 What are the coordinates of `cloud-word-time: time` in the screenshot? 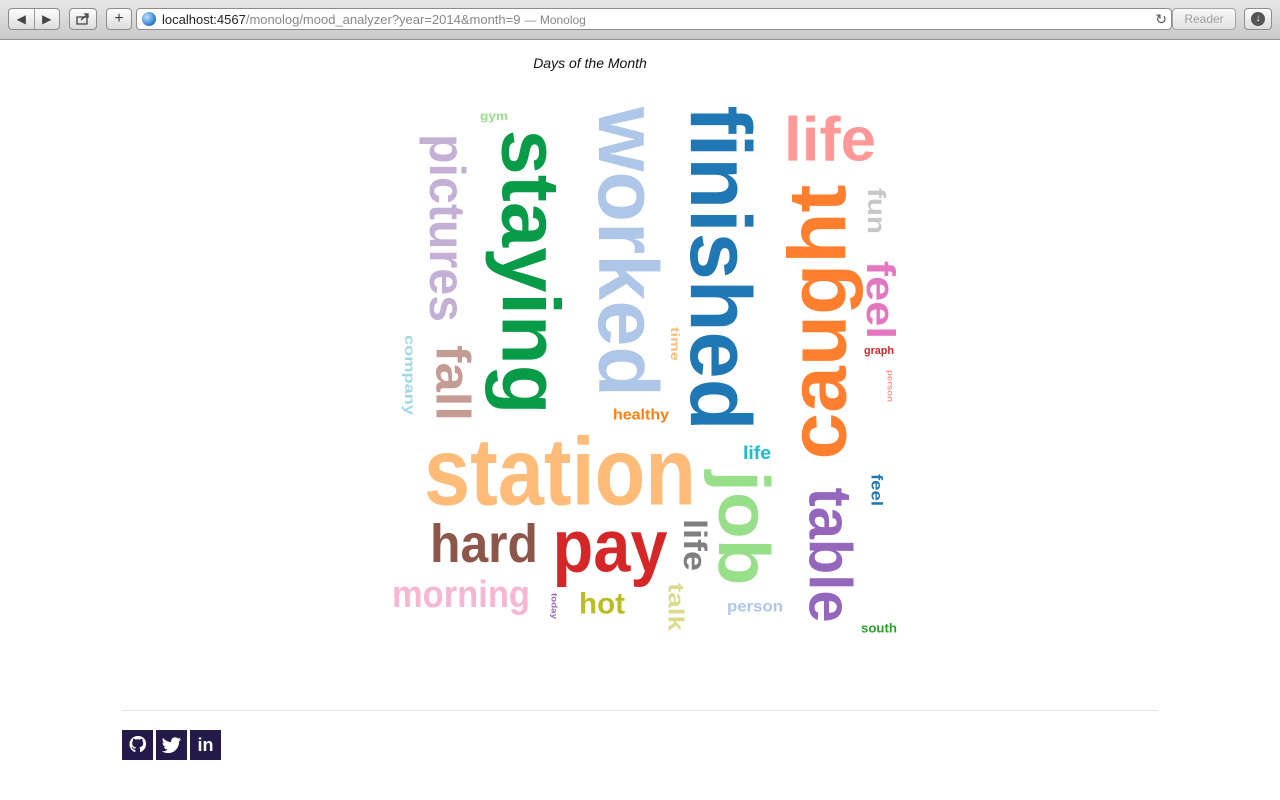 It's located at (675, 344).